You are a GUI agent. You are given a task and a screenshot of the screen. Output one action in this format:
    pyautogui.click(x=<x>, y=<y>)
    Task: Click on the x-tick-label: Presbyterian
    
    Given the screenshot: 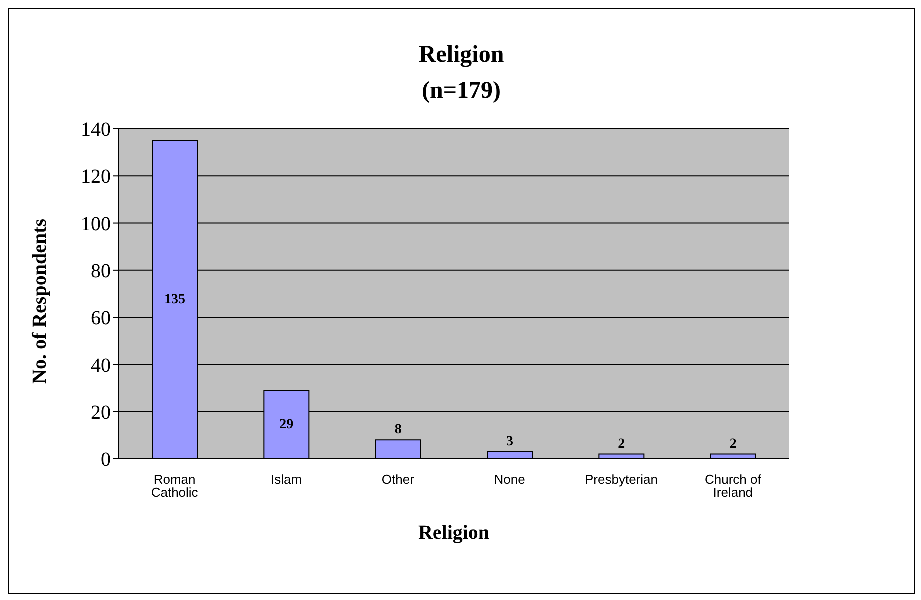 What is the action you would take?
    pyautogui.click(x=621, y=480)
    